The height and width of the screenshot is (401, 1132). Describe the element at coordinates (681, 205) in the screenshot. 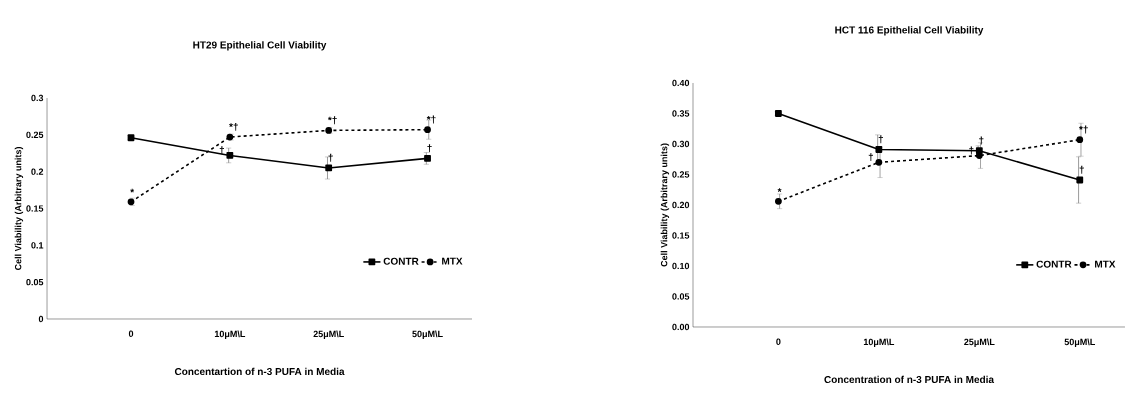

I see `y-tick-label: 0.20` at that location.